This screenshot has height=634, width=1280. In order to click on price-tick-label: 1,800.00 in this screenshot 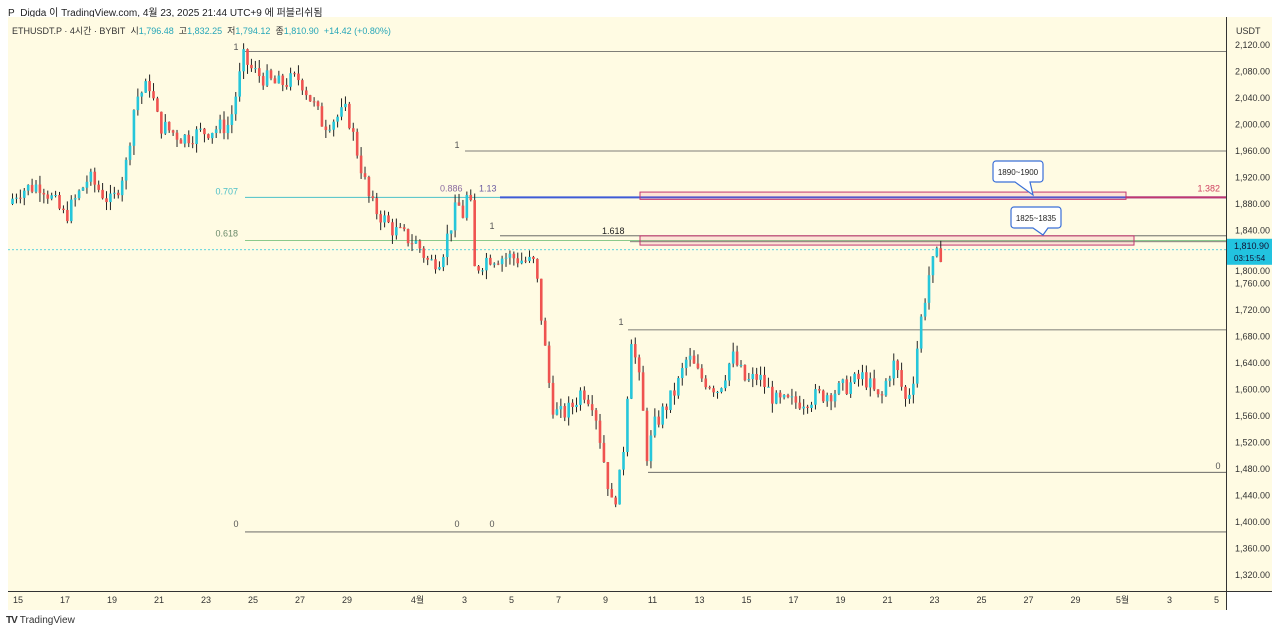, I will do `click(1252, 271)`.